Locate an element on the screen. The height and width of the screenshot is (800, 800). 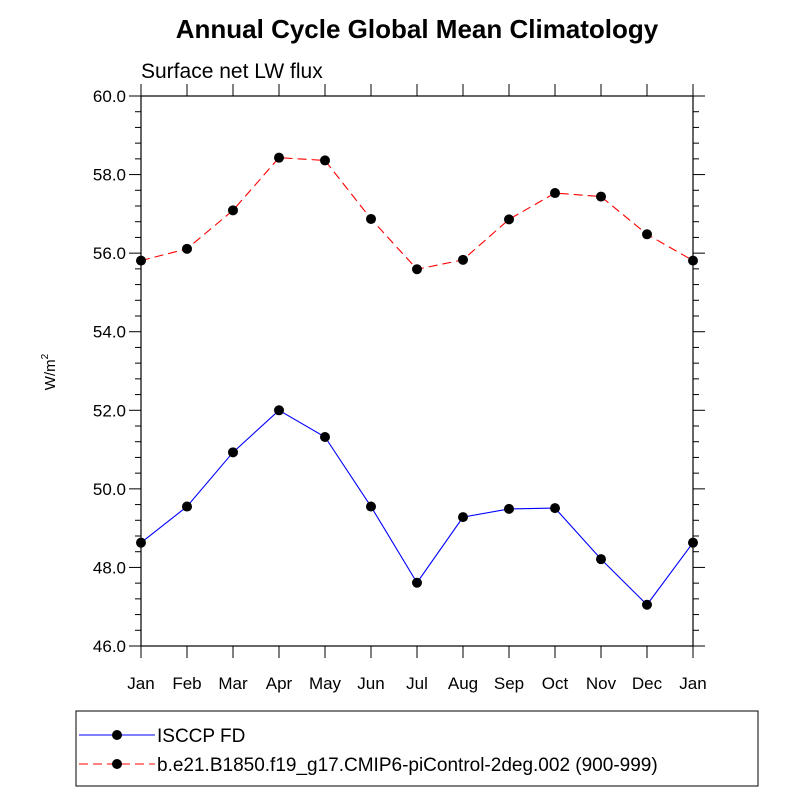
y-tick-label: 50.0 is located at coordinates (109, 489).